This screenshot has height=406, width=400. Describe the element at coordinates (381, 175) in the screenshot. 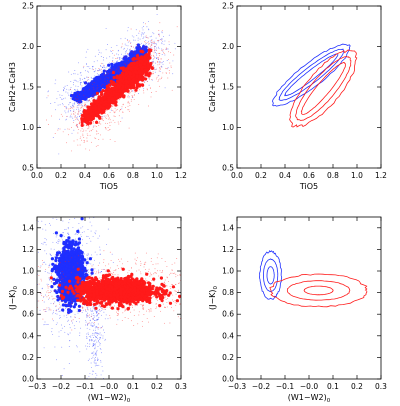

I see `x-tick-label: 1.2` at that location.